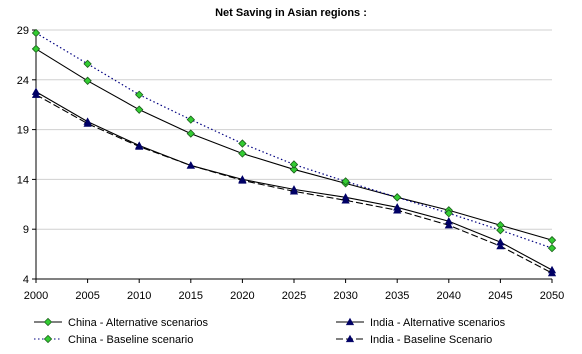 Image resolution: width=582 pixels, height=354 pixels. What do you see at coordinates (26, 230) in the screenshot?
I see `y-tick-label: 9` at bounding box center [26, 230].